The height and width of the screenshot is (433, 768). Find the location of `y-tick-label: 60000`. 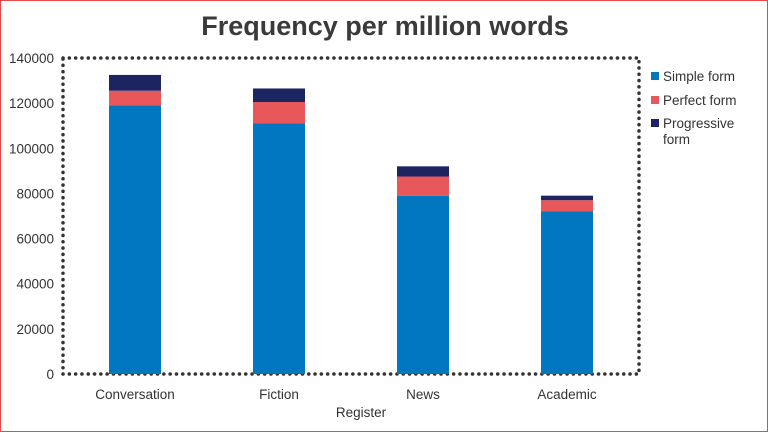

y-tick-label: 60000 is located at coordinates (35, 239).